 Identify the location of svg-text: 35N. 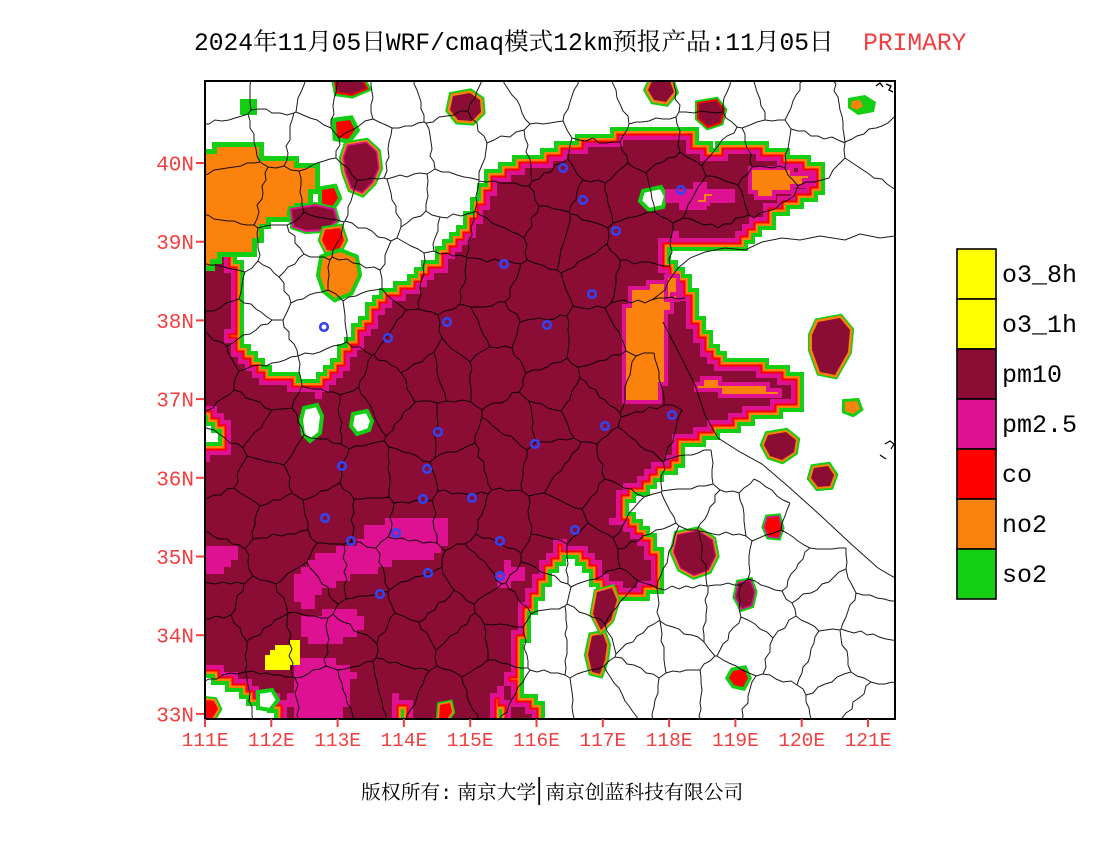
(175, 559).